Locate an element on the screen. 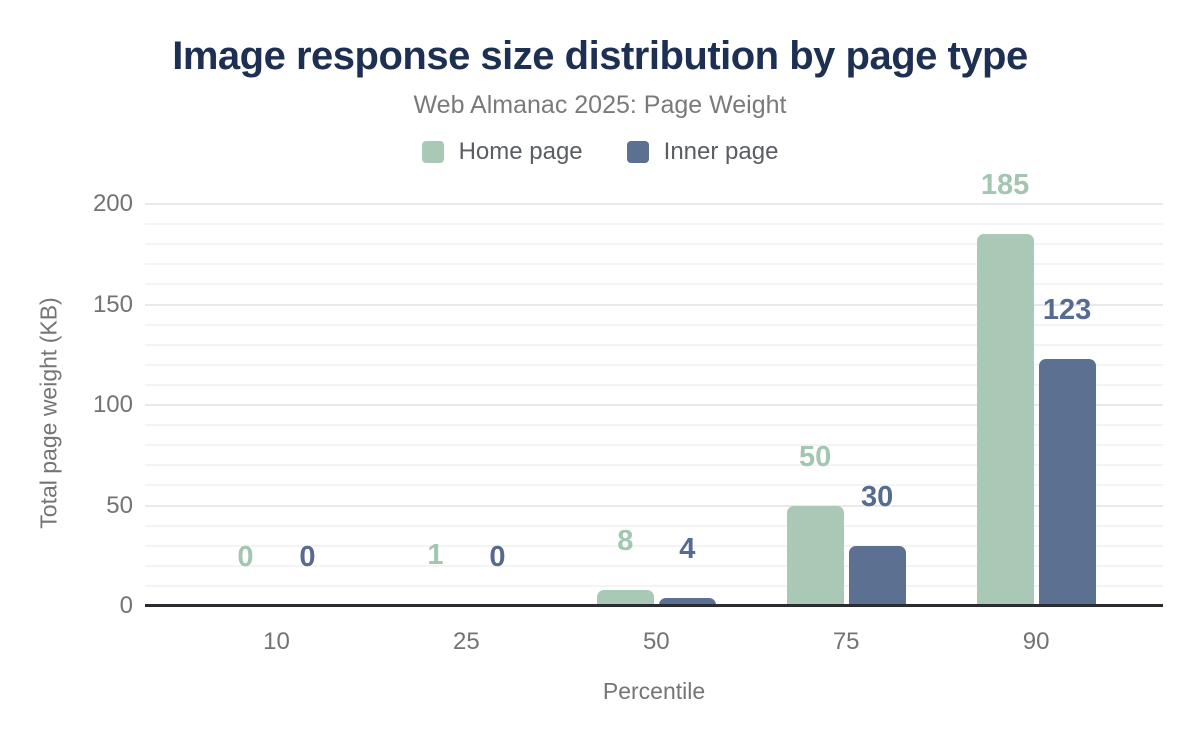  legend-item-1: Inner page is located at coordinates (702, 152).